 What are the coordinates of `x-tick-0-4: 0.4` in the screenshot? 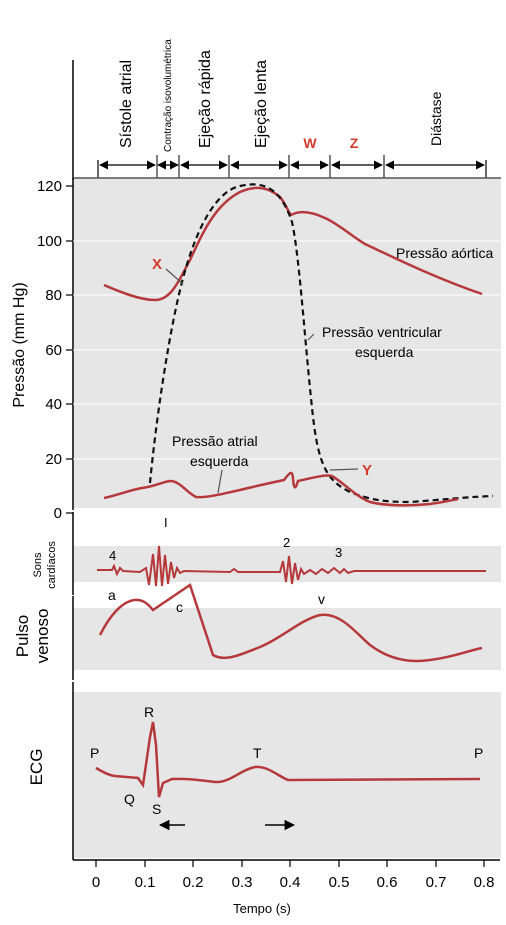 It's located at (290, 882).